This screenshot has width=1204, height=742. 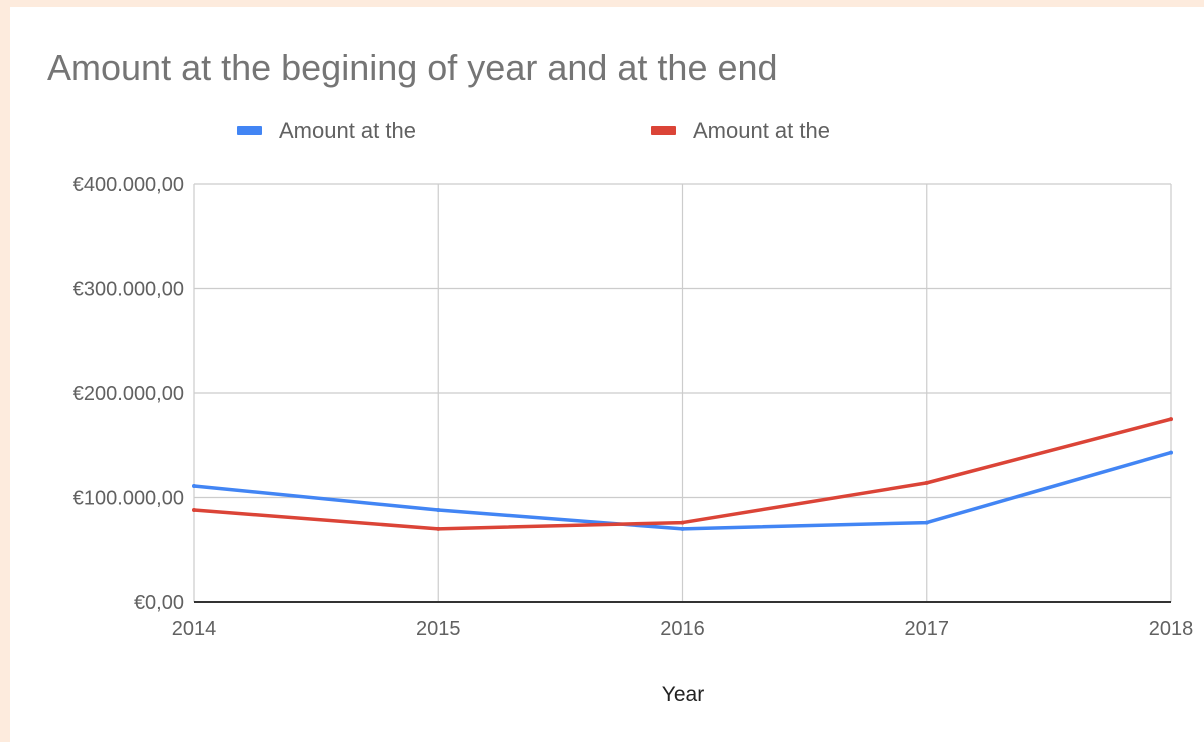 What do you see at coordinates (533, 130) in the screenshot?
I see `legend: Amount at the Amount at the` at bounding box center [533, 130].